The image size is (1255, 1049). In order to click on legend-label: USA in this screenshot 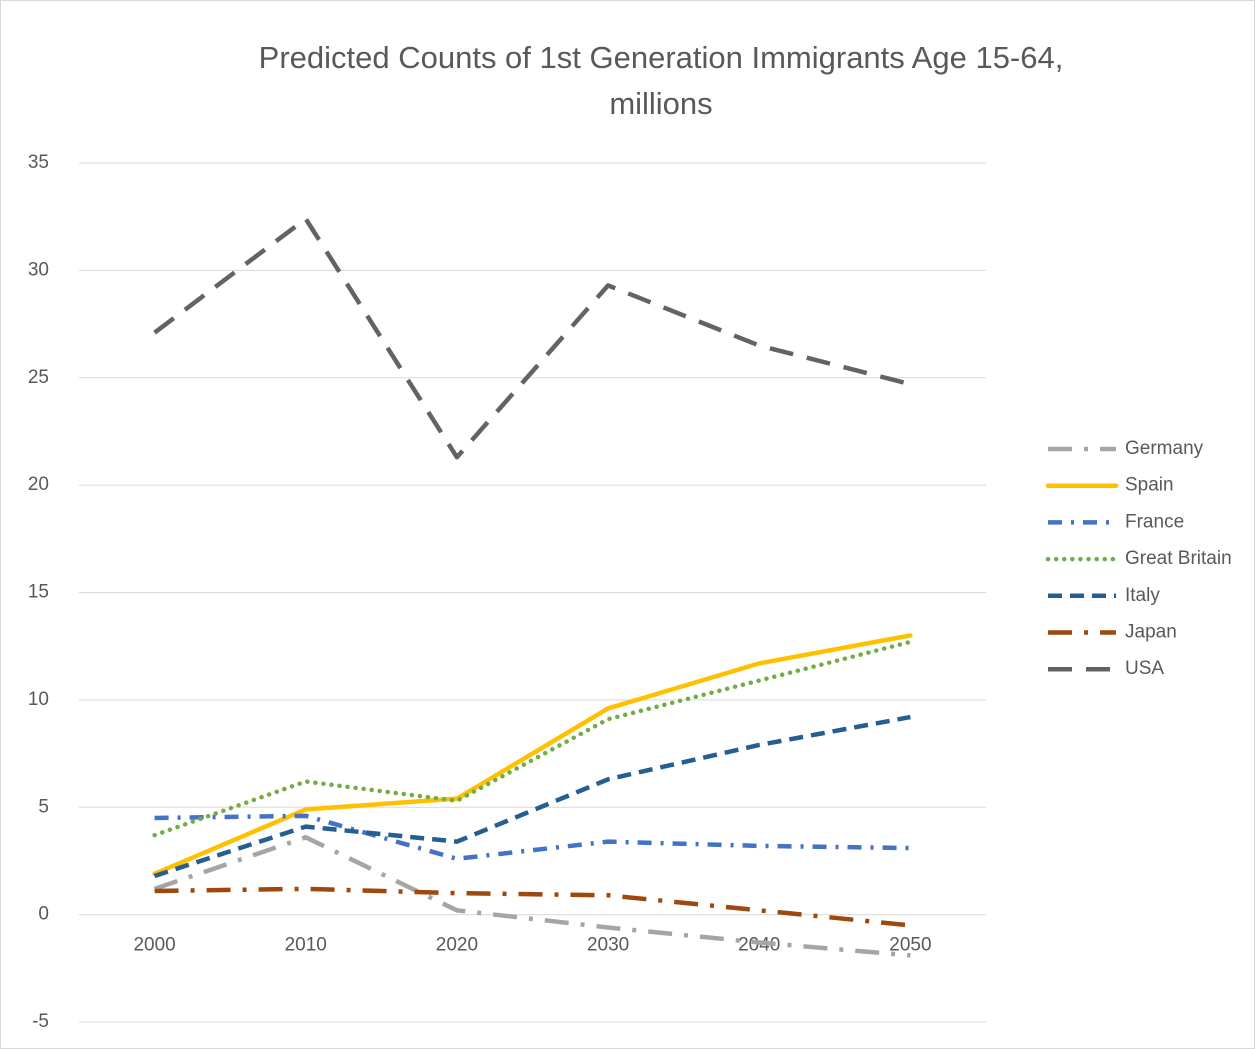, I will do `click(1144, 668)`.